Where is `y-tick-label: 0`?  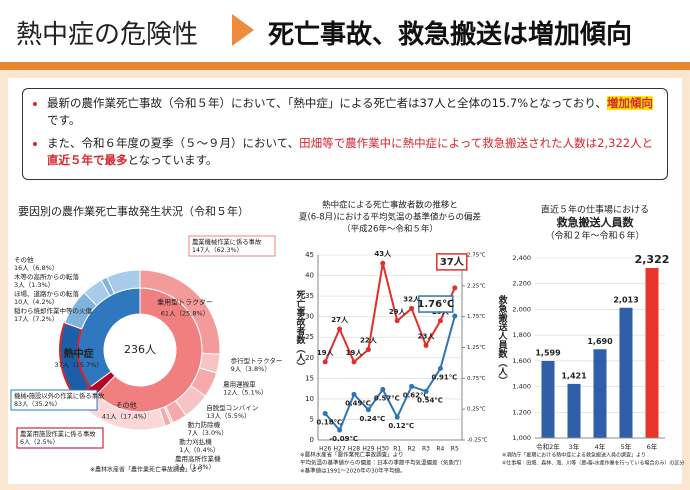
y-tick-label: 0 is located at coordinates (312, 440).